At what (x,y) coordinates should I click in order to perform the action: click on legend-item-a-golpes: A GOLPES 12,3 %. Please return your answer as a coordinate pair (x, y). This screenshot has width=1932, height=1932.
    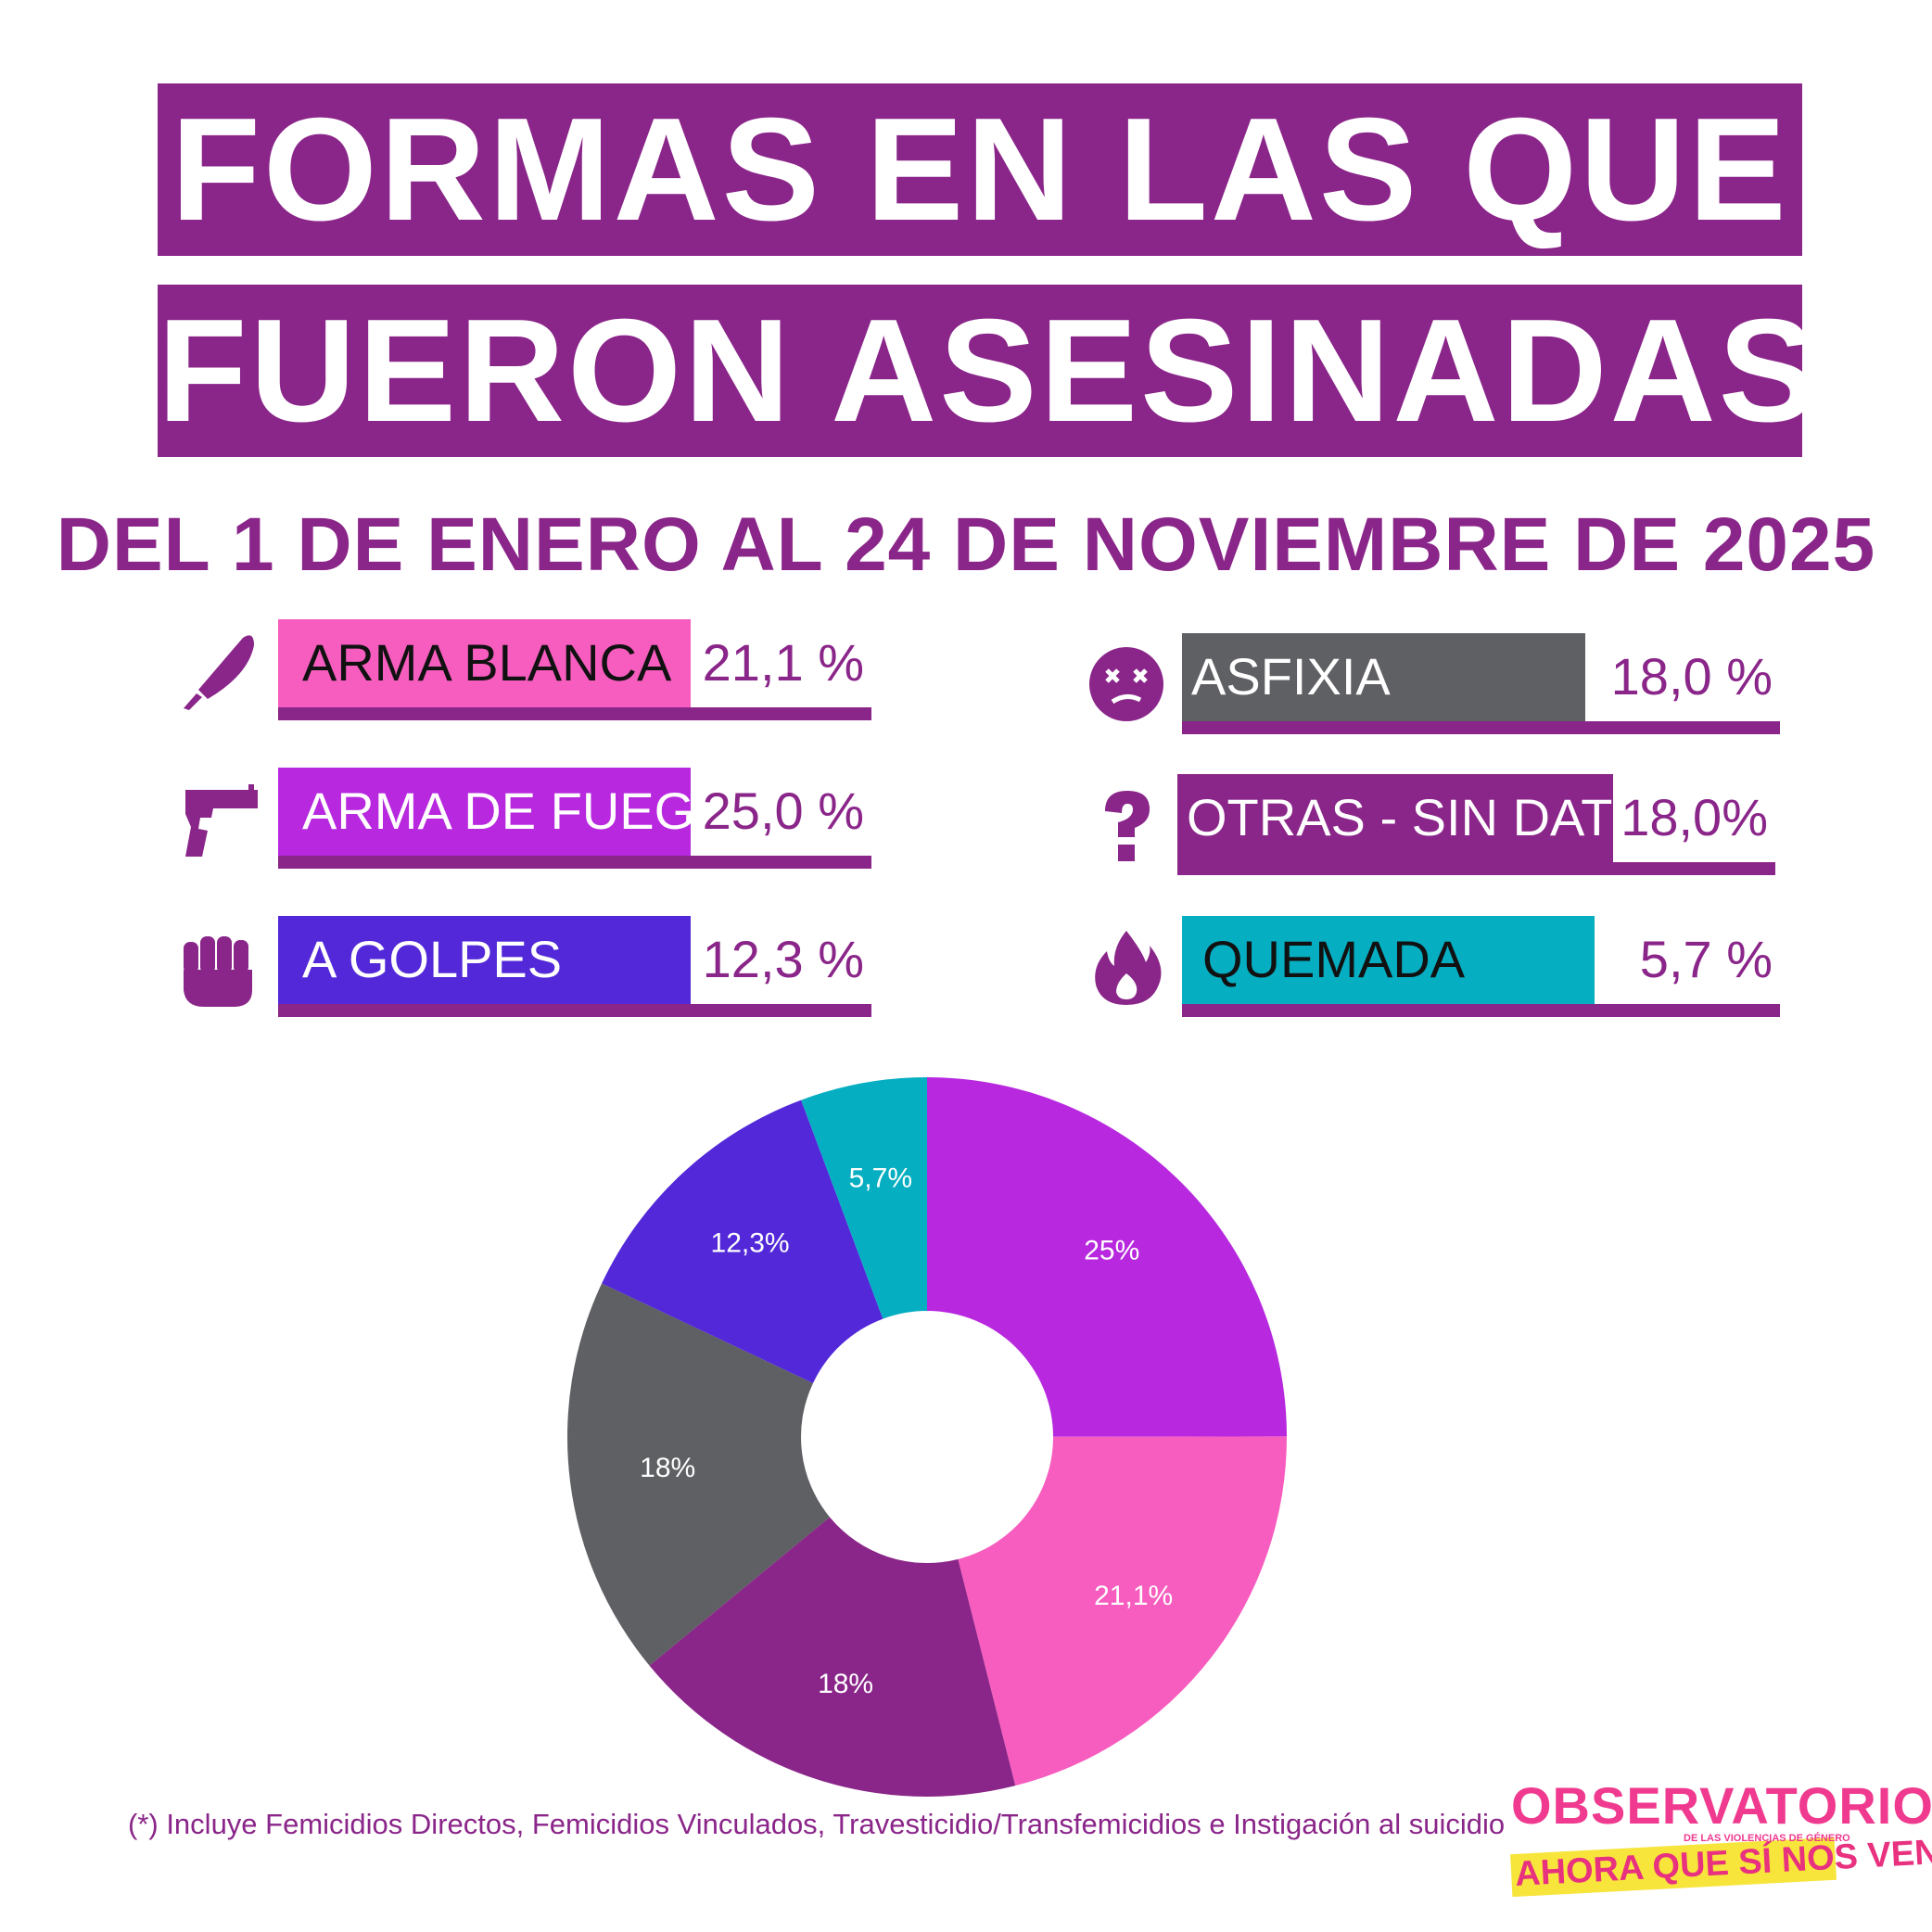
    Looking at the image, I should click on (523, 968).